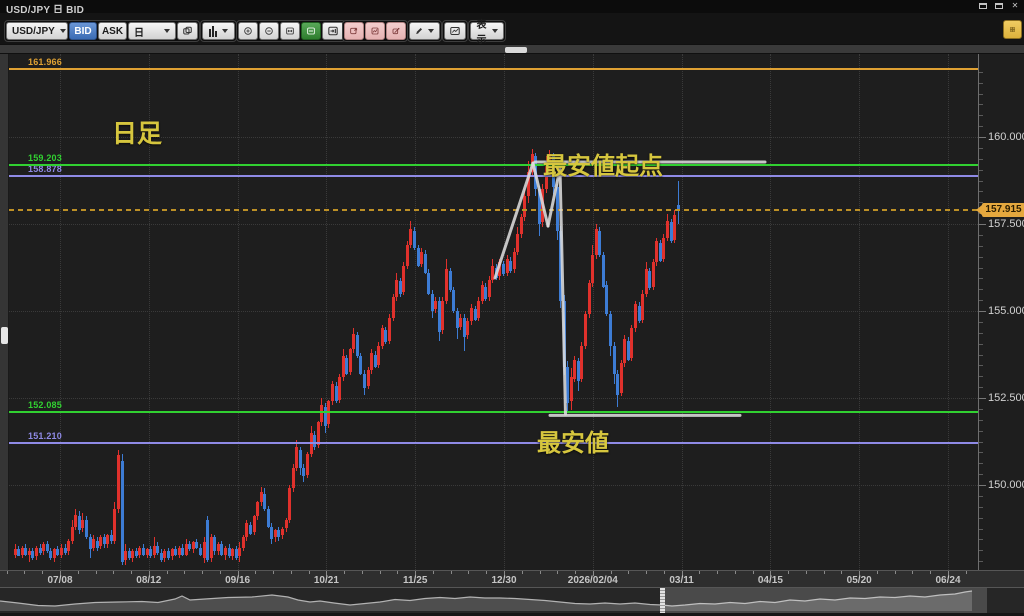 This screenshot has width=1024, height=616. I want to click on display-menu-button: 表示, so click(487, 33).